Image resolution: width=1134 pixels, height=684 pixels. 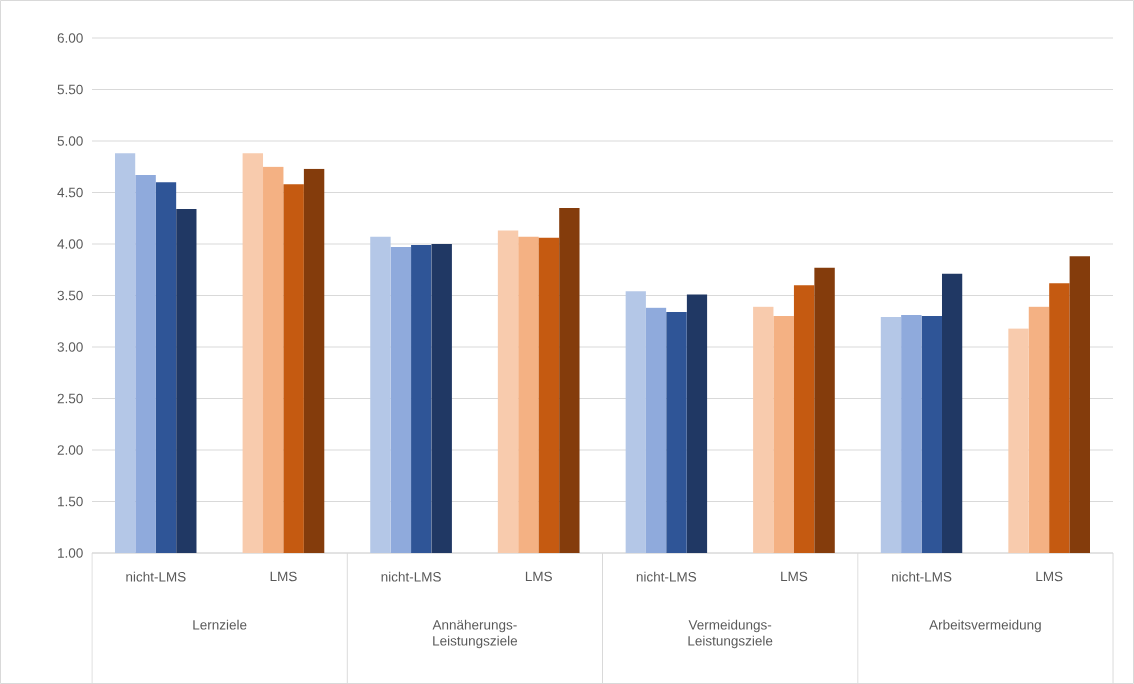 What do you see at coordinates (730, 634) in the screenshot?
I see `text: Vermeidungs-Leistungsziele` at bounding box center [730, 634].